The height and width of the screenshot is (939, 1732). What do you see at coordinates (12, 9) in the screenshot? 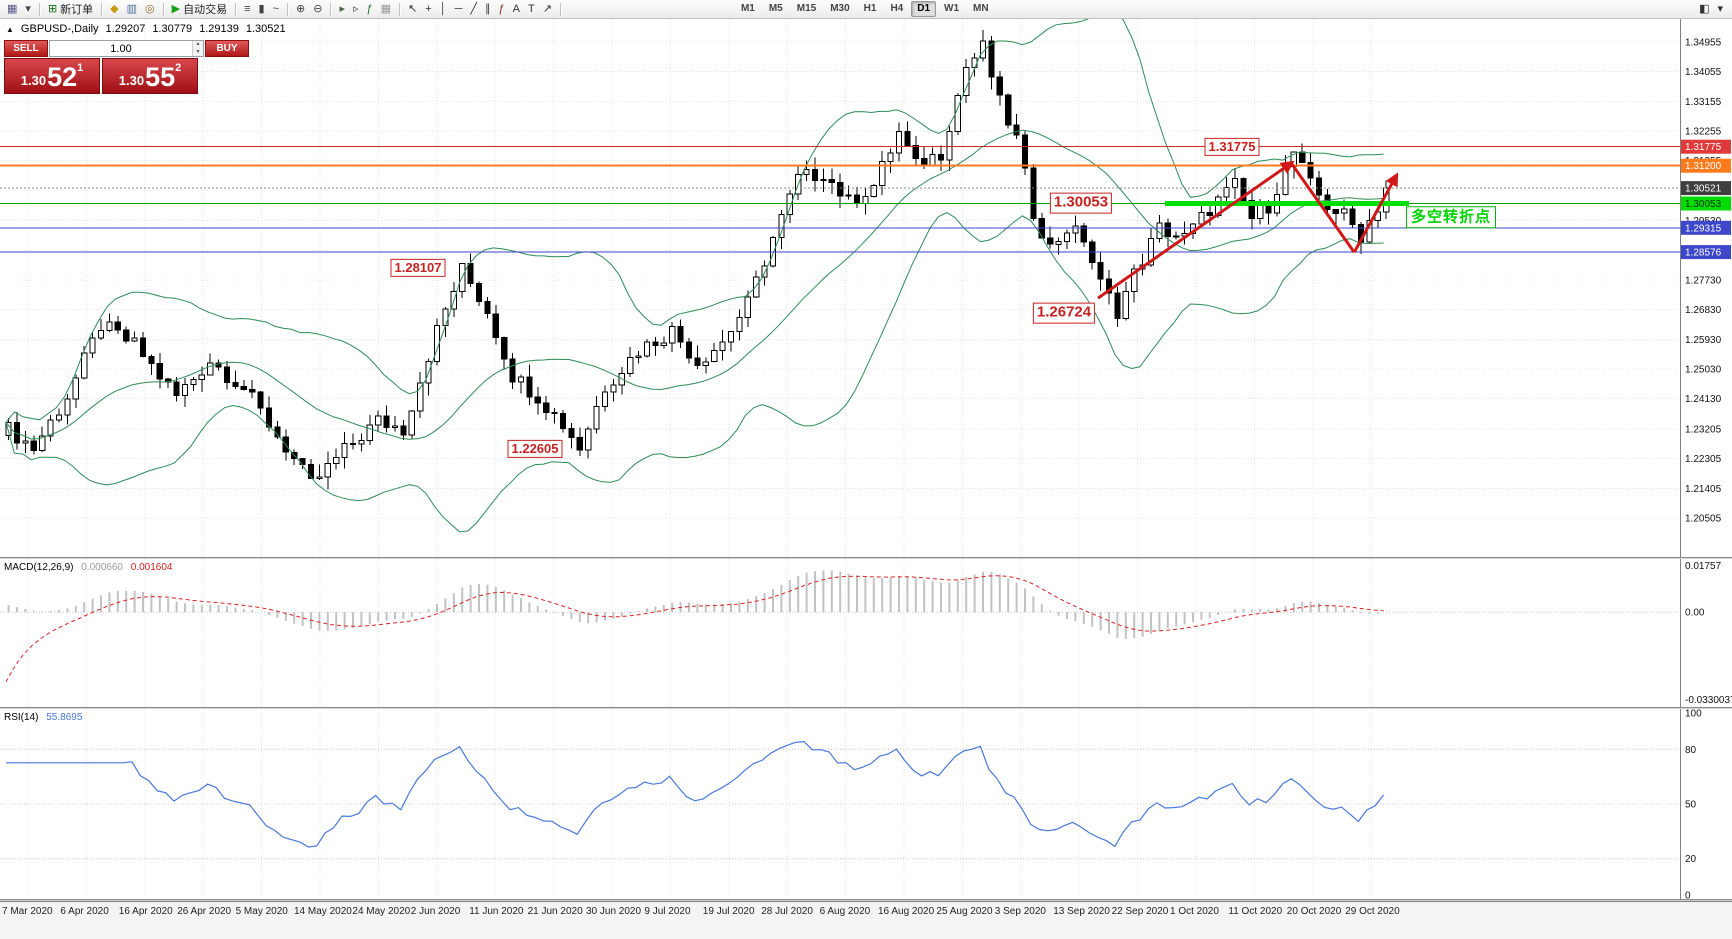
I see `toolbar-new-chart-button: ▦` at bounding box center [12, 9].